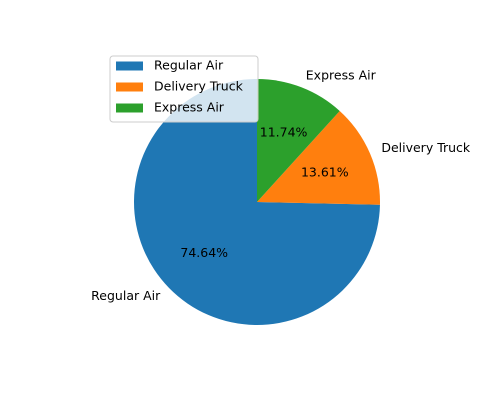 The height and width of the screenshot is (400, 500). What do you see at coordinates (129, 66) in the screenshot?
I see `legend-swatch-regular-air` at bounding box center [129, 66].